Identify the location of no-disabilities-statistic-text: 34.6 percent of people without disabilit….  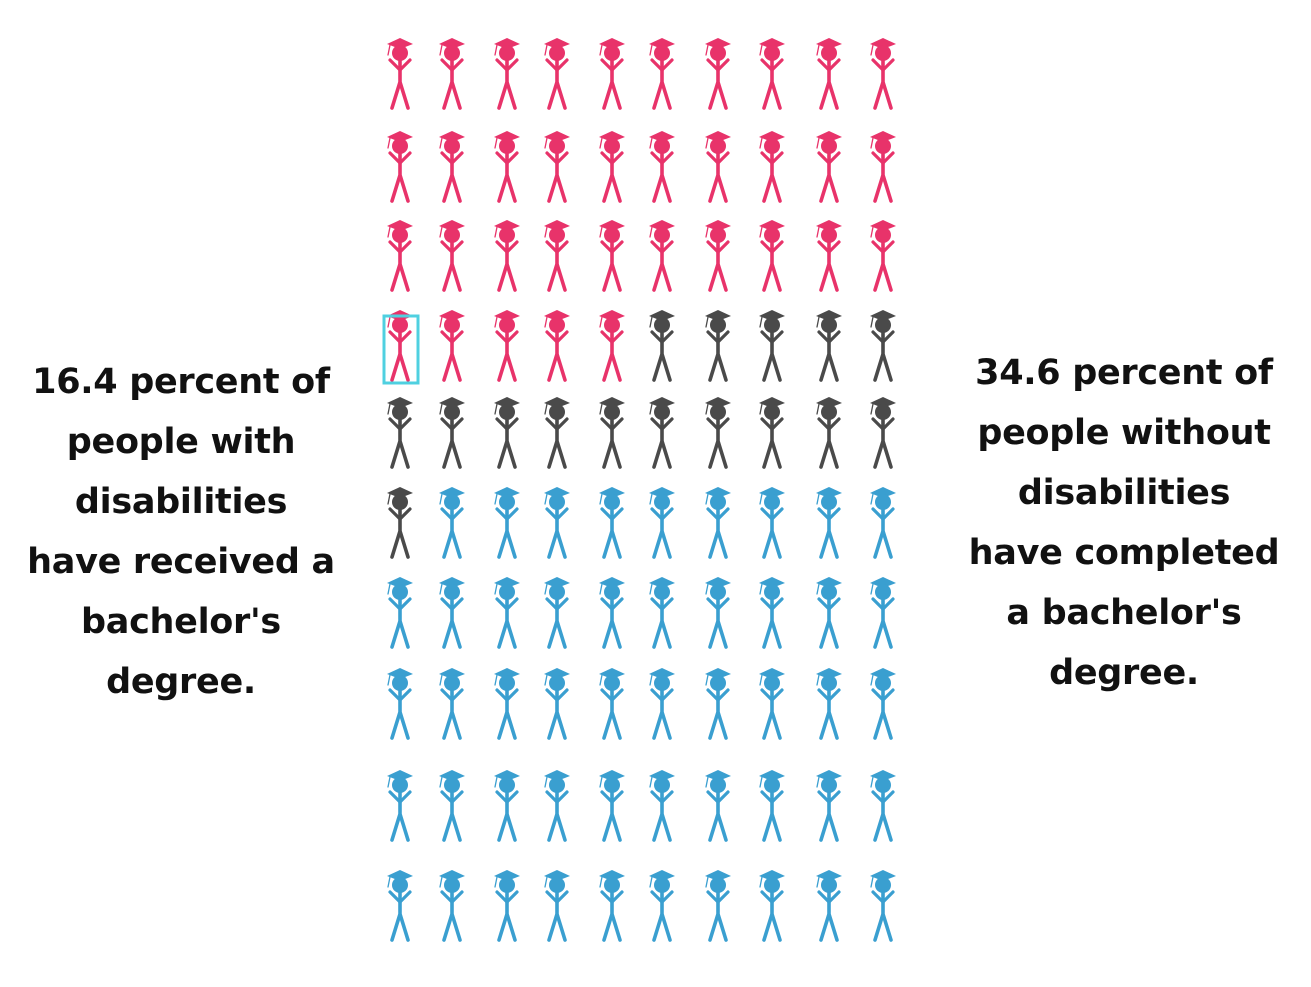
(1124, 523).